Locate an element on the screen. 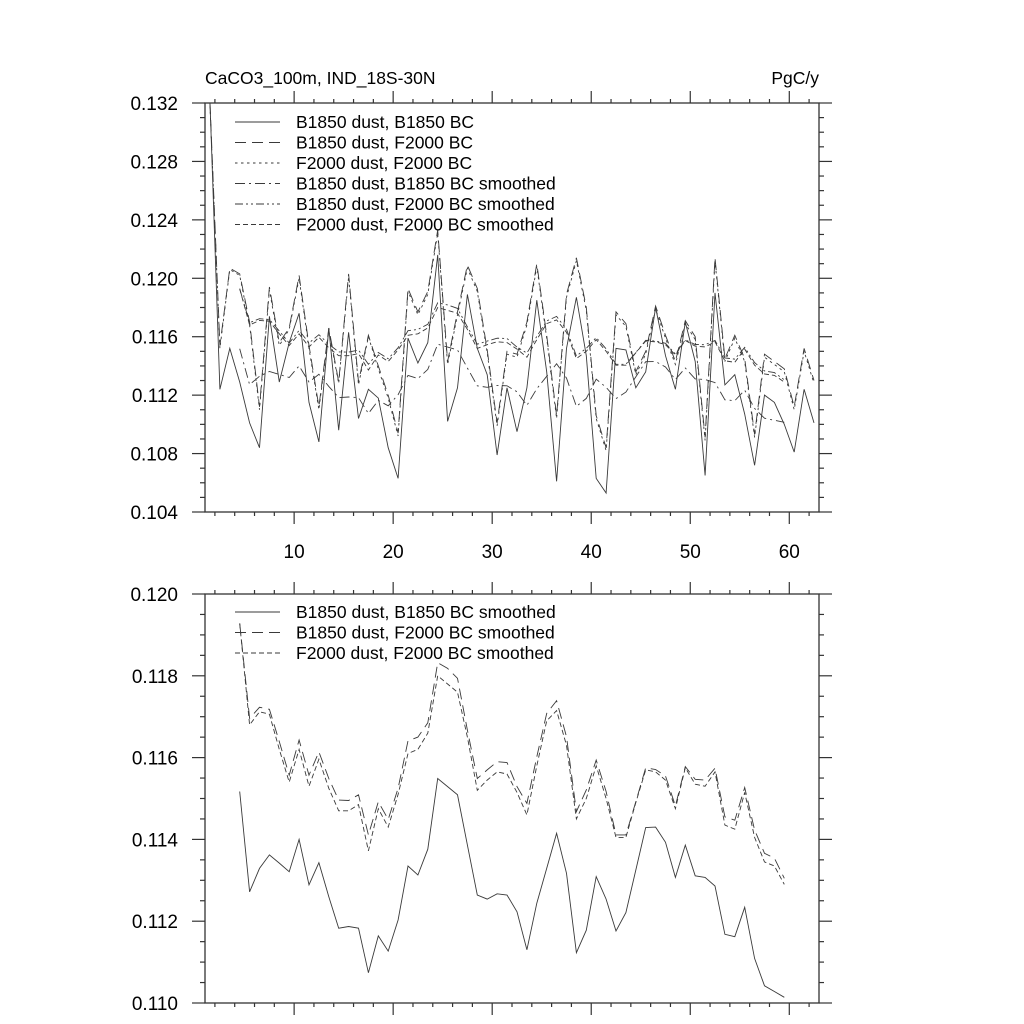  legend-label: B1850 dust, F2000 BC is located at coordinates (384, 143).